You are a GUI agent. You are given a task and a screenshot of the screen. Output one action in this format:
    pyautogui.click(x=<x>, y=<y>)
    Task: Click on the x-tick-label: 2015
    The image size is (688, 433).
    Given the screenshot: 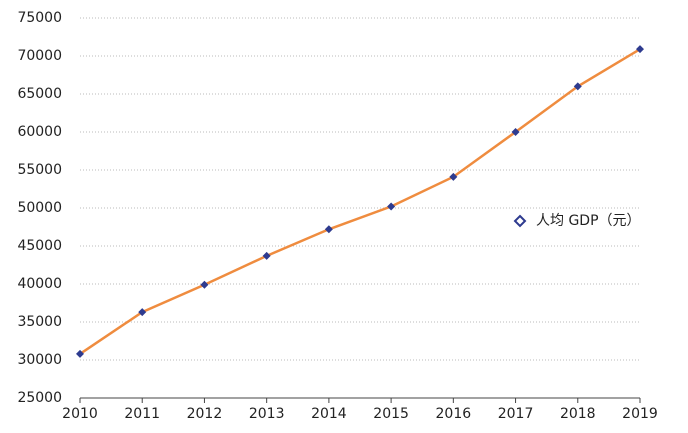 What is the action you would take?
    pyautogui.click(x=391, y=414)
    